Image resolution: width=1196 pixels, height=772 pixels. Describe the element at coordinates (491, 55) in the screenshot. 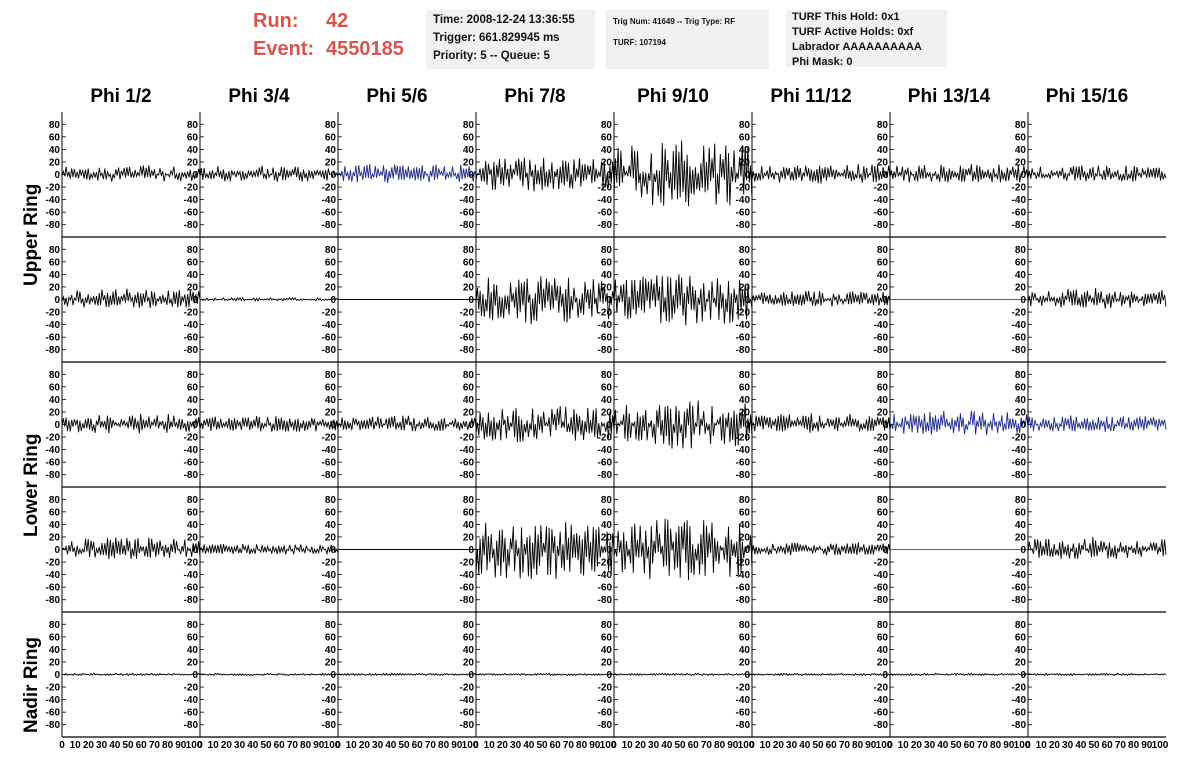

I see `priority-text: Priority: 5 -- Queue: 5` at that location.